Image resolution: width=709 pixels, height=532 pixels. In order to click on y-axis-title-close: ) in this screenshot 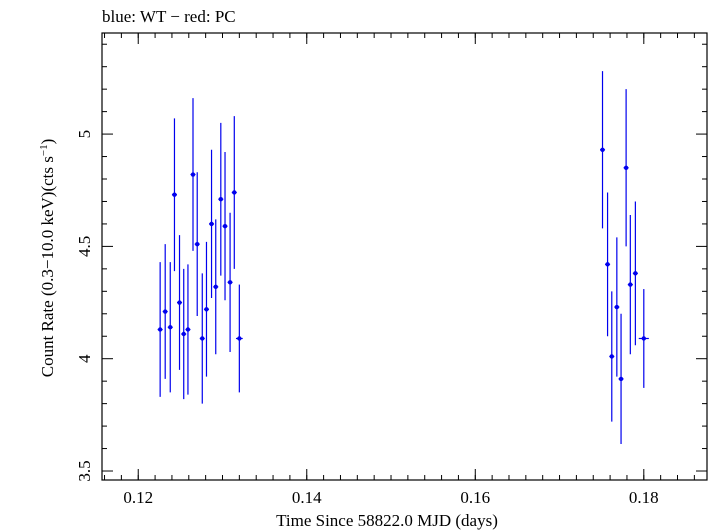, I will do `click(47, 142)`.